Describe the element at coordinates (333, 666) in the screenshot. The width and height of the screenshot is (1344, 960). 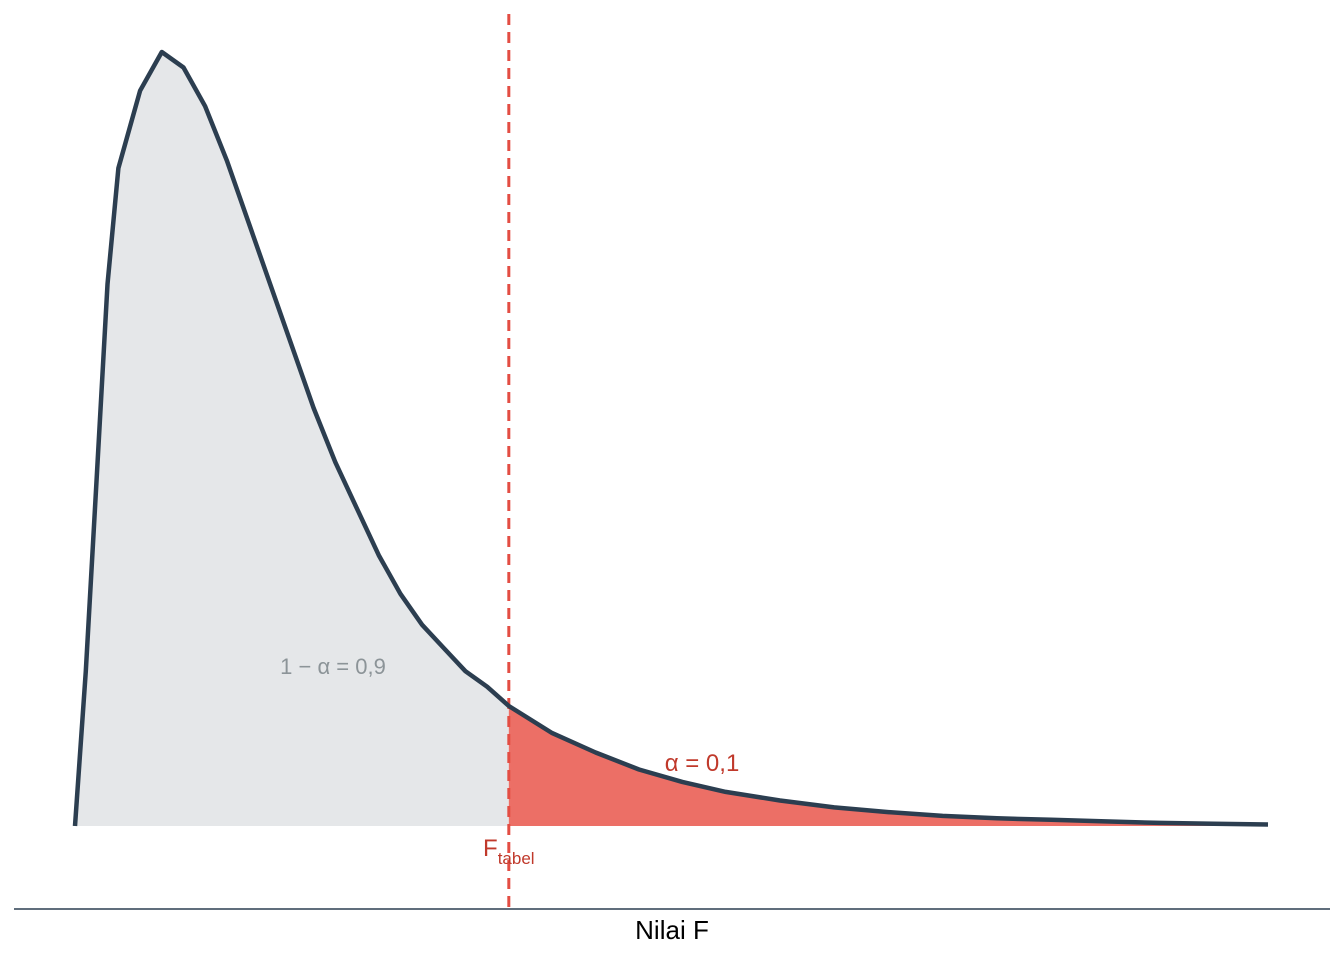
I see `acceptance-label: 1 − α = 0,9` at that location.